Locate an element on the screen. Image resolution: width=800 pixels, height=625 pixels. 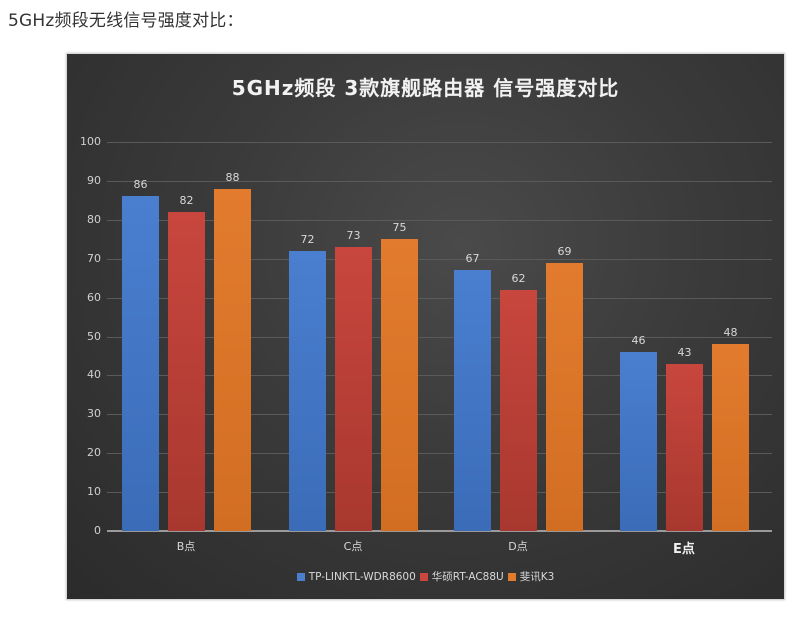
legend-item: TP-LINKTL-WDR8600 is located at coordinates (356, 577).